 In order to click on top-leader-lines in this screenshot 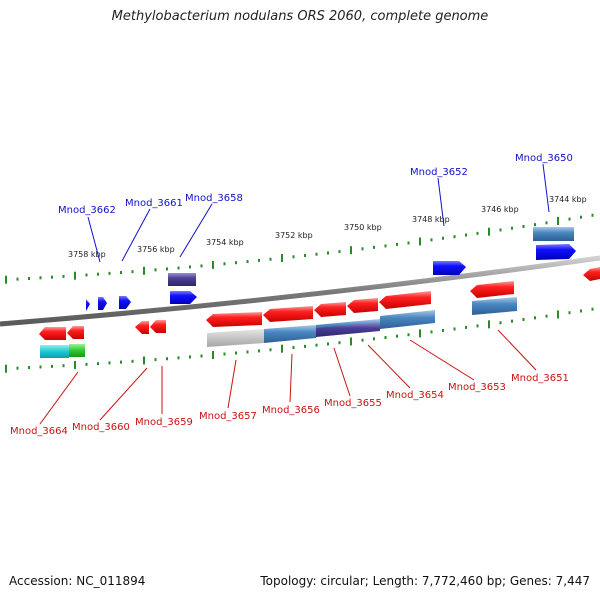, I will do `click(318, 213)`.